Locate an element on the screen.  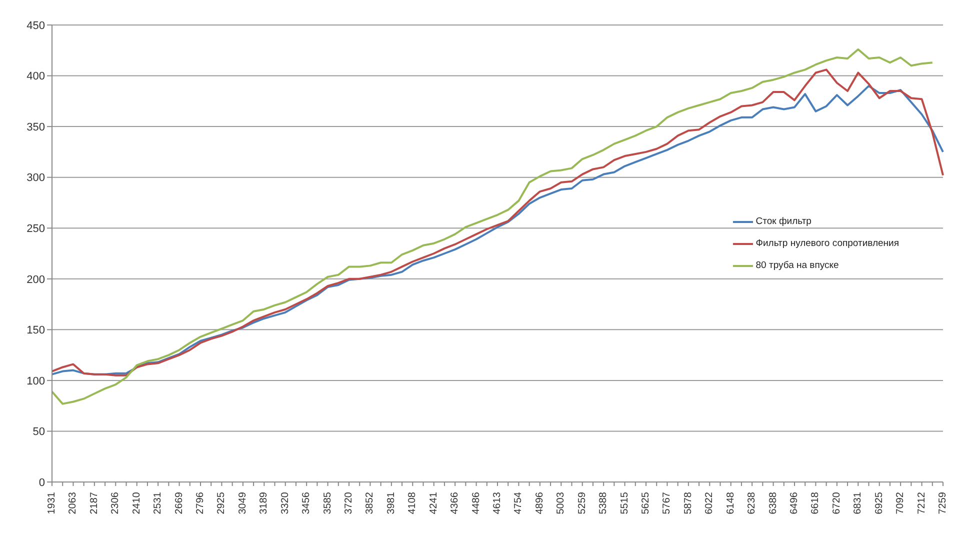
y-tick-label: 400 is located at coordinates (35, 76).